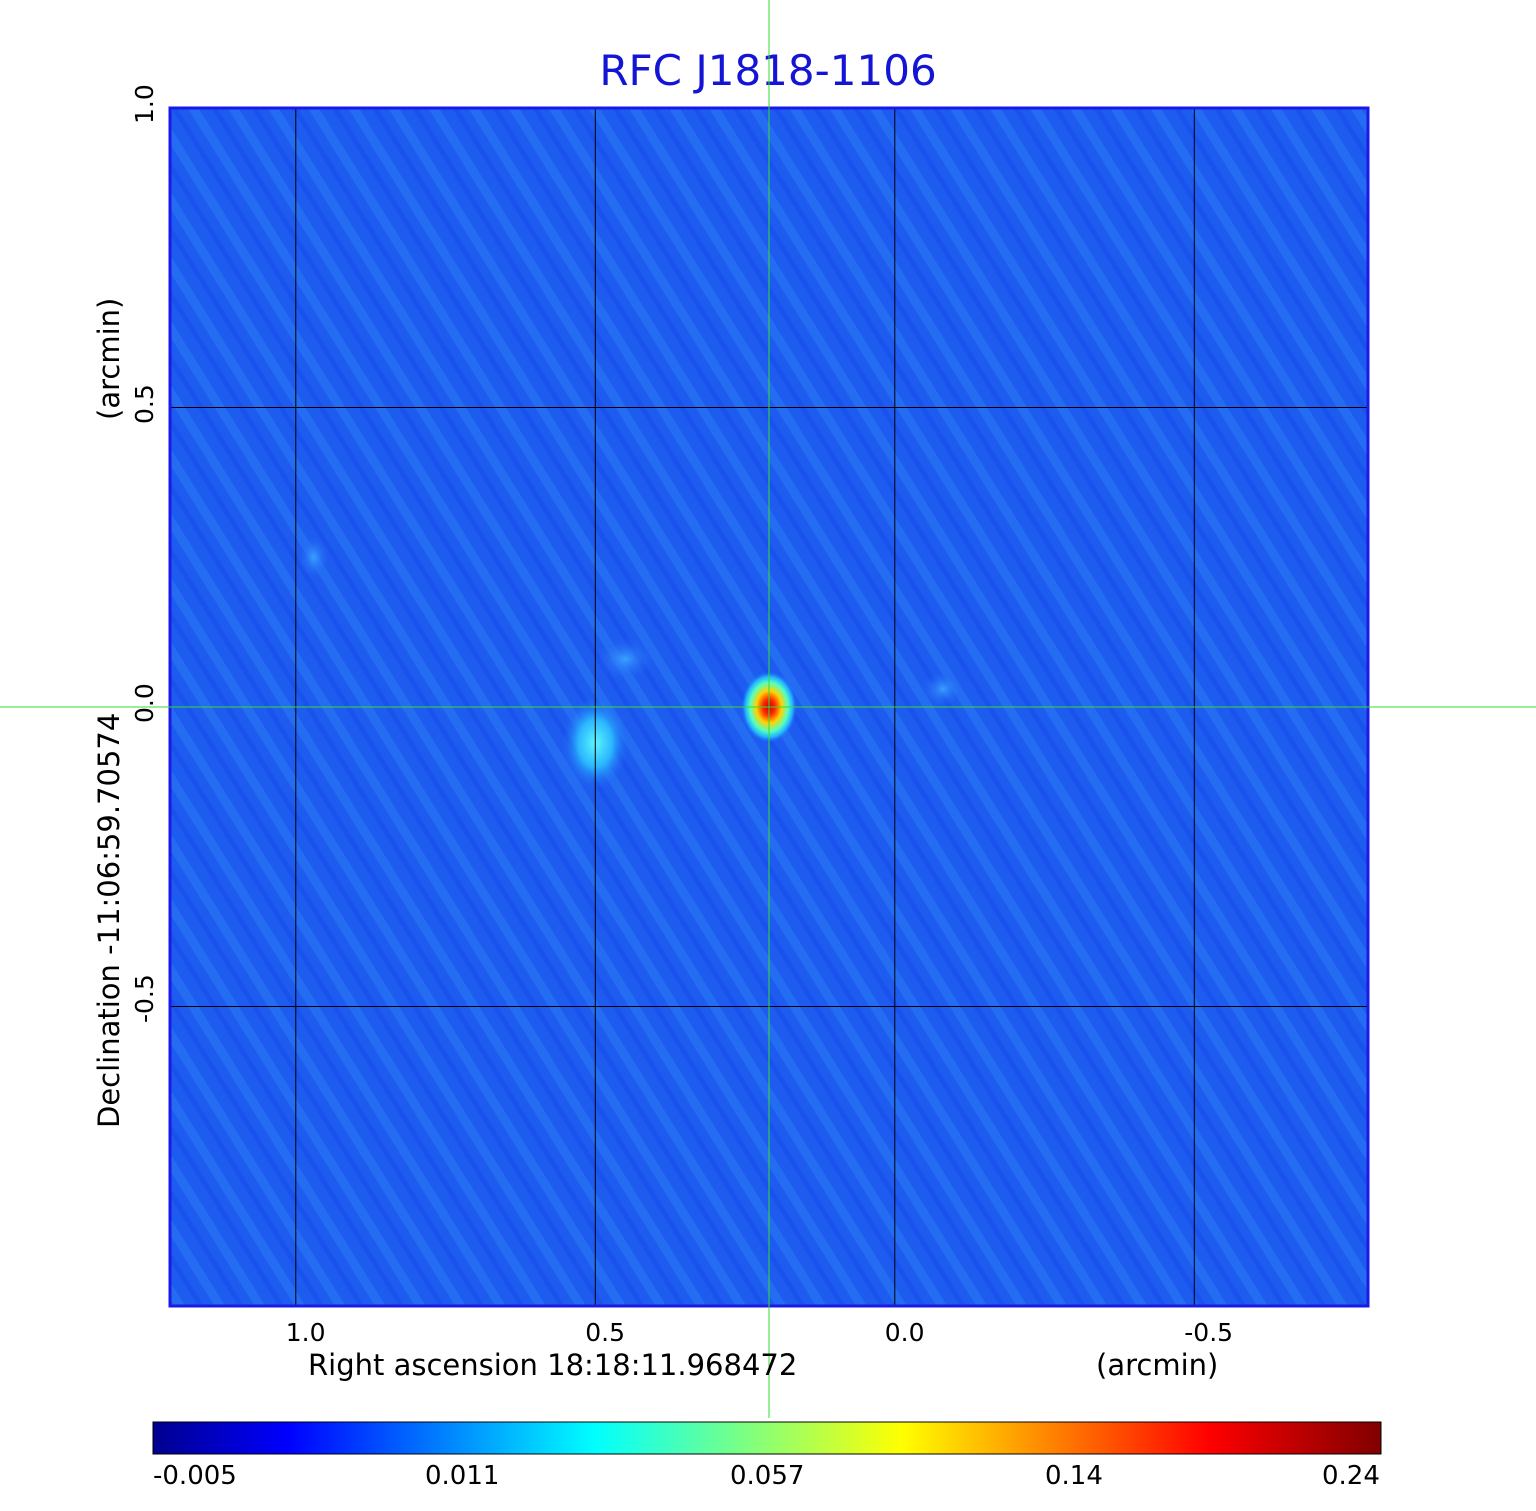  I want to click on x-tick-label: 0.5, so click(605, 1332).